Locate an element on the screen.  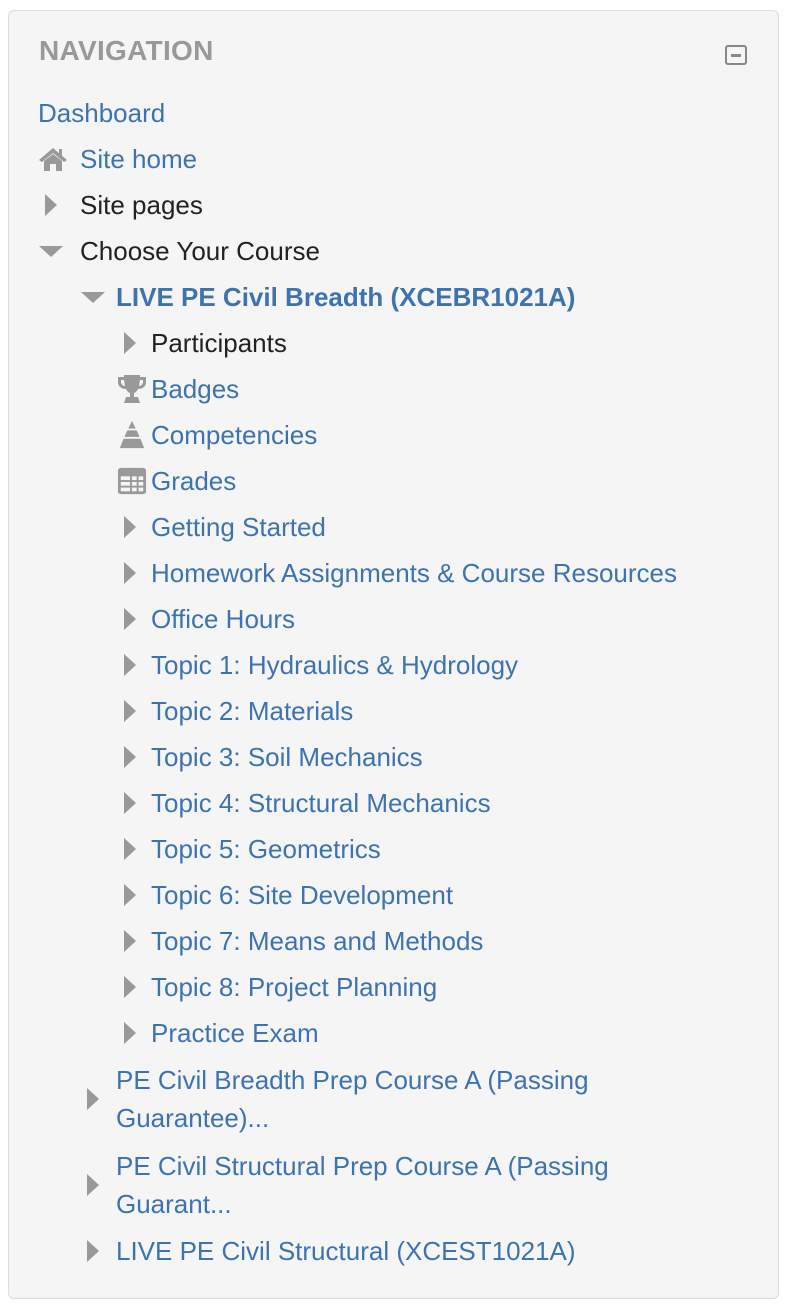
table-icon is located at coordinates (132, 481).